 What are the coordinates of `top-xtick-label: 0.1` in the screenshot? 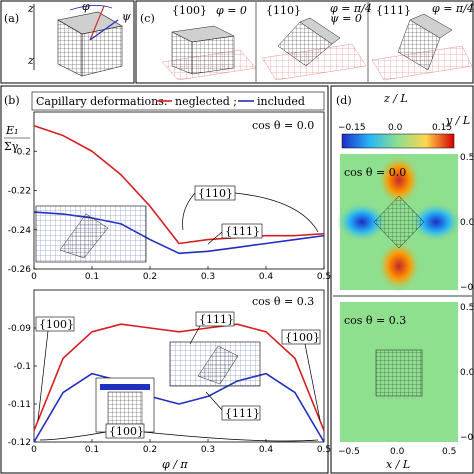 It's located at (92, 277).